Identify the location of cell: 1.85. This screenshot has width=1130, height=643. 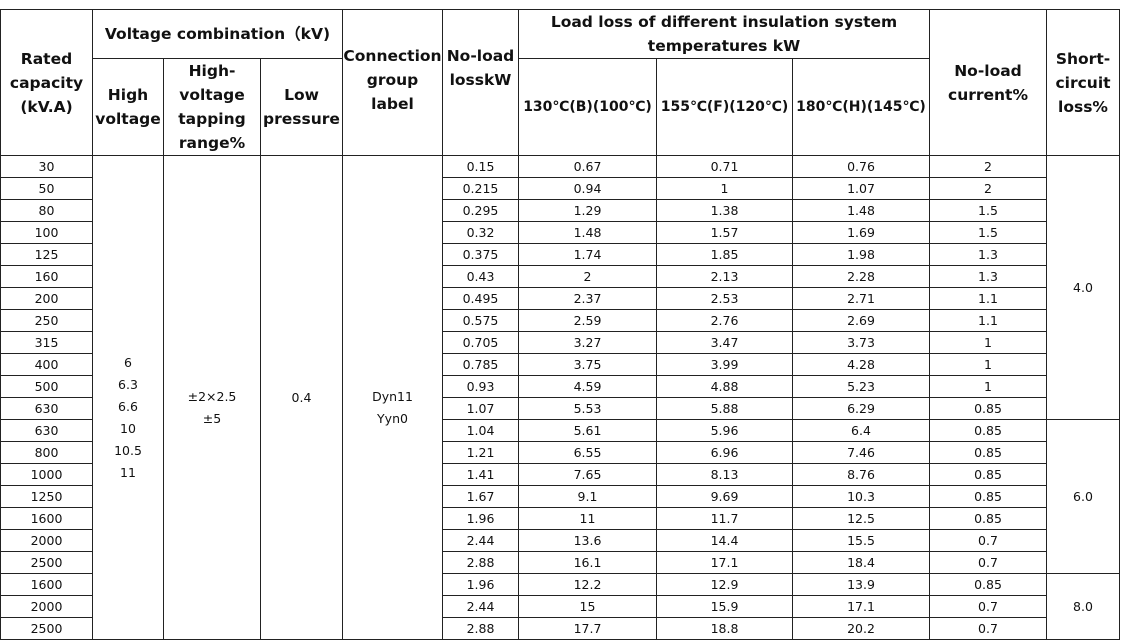
(724, 254).